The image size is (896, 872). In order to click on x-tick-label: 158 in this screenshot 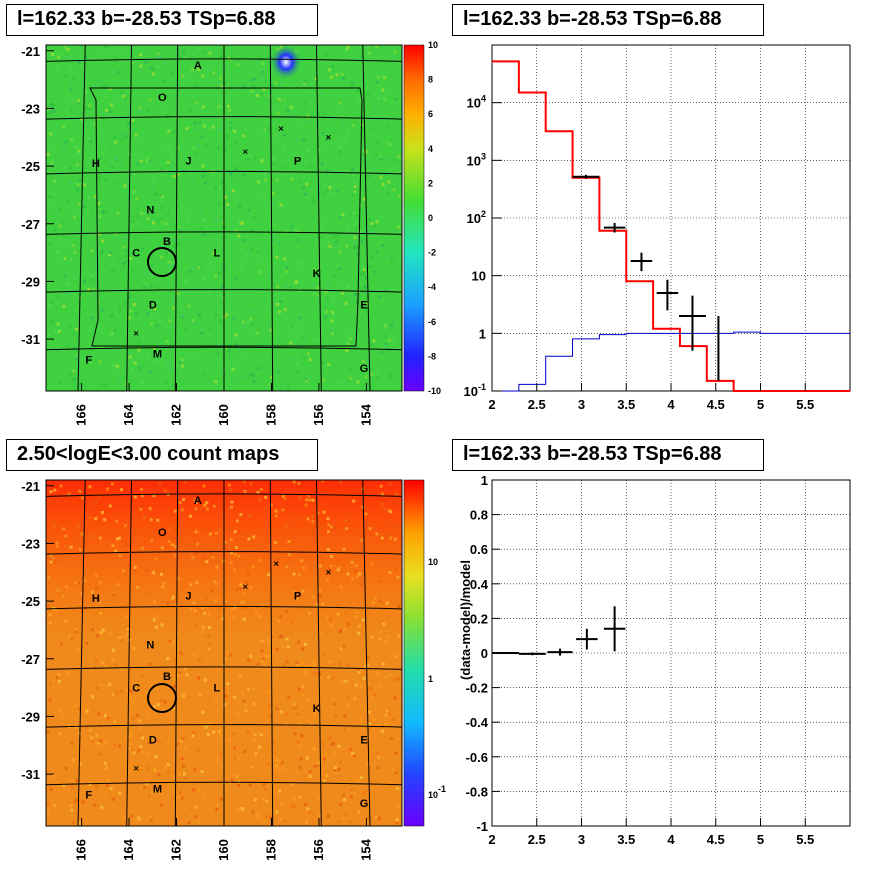, I will do `click(270, 415)`.